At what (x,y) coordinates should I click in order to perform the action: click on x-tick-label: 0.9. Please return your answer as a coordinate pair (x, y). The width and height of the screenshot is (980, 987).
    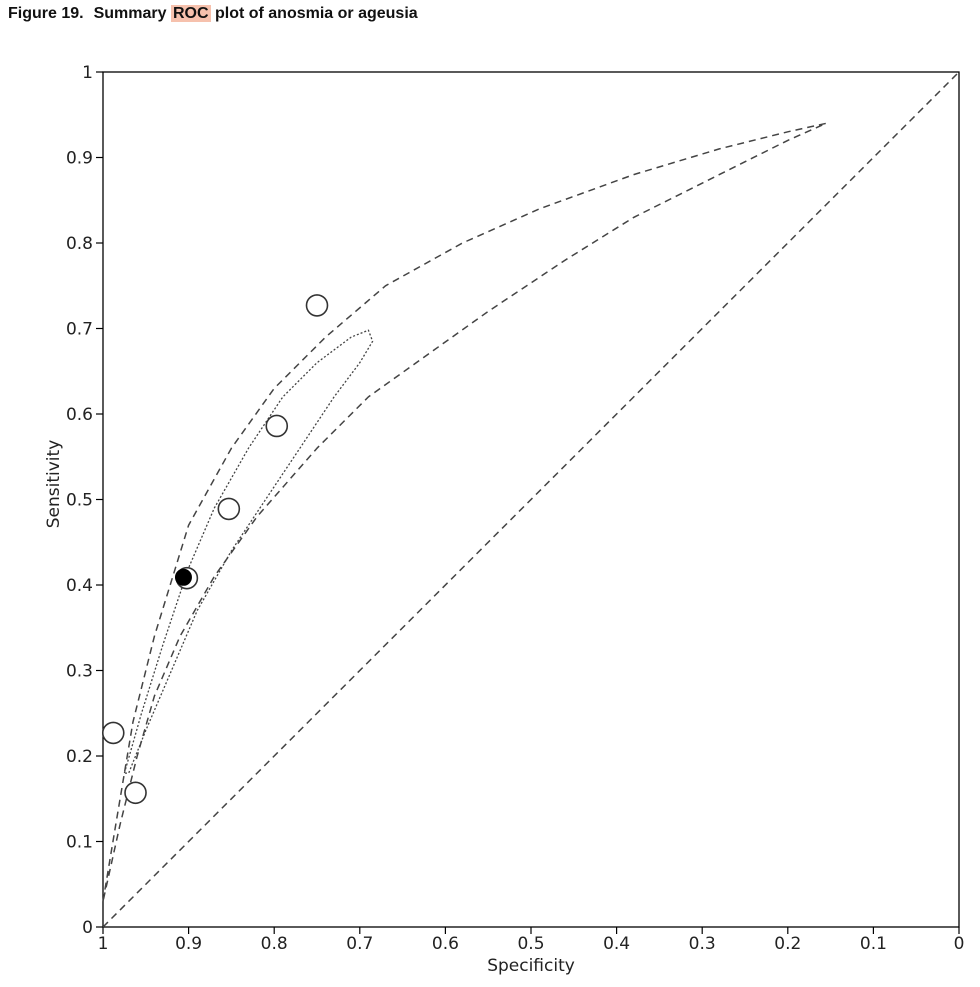
    Looking at the image, I should click on (188, 944).